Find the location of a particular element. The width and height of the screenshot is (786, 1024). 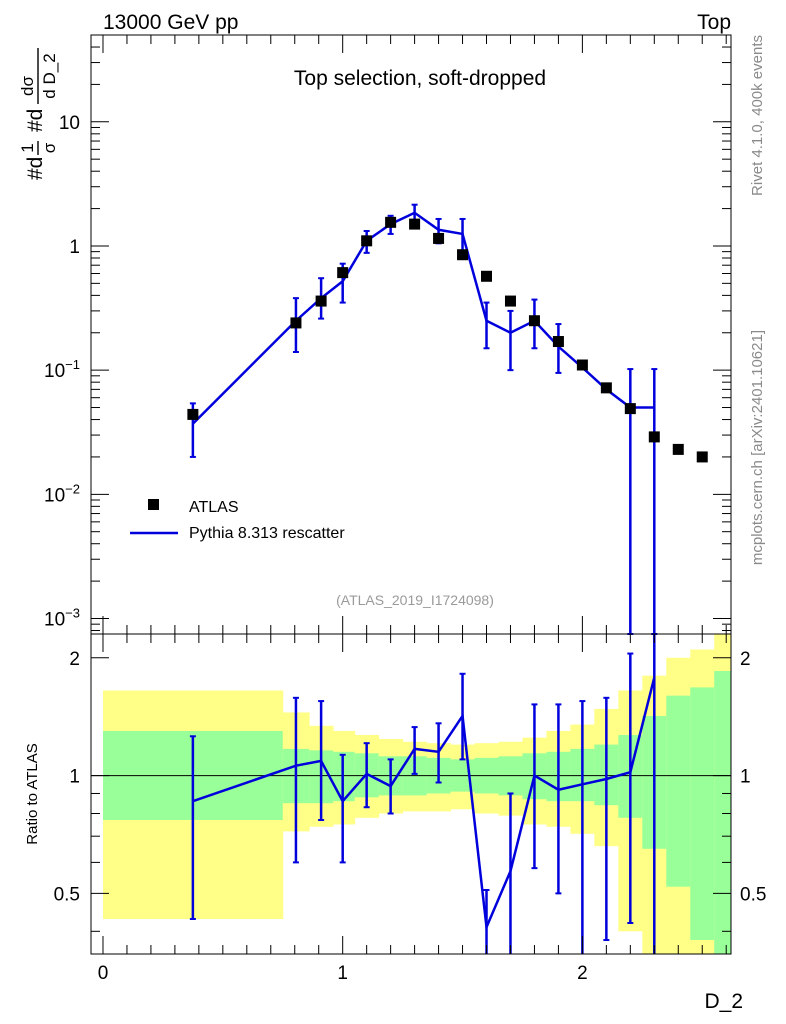

ratio-y-tick-label-left: 2 is located at coordinates (74, 659).